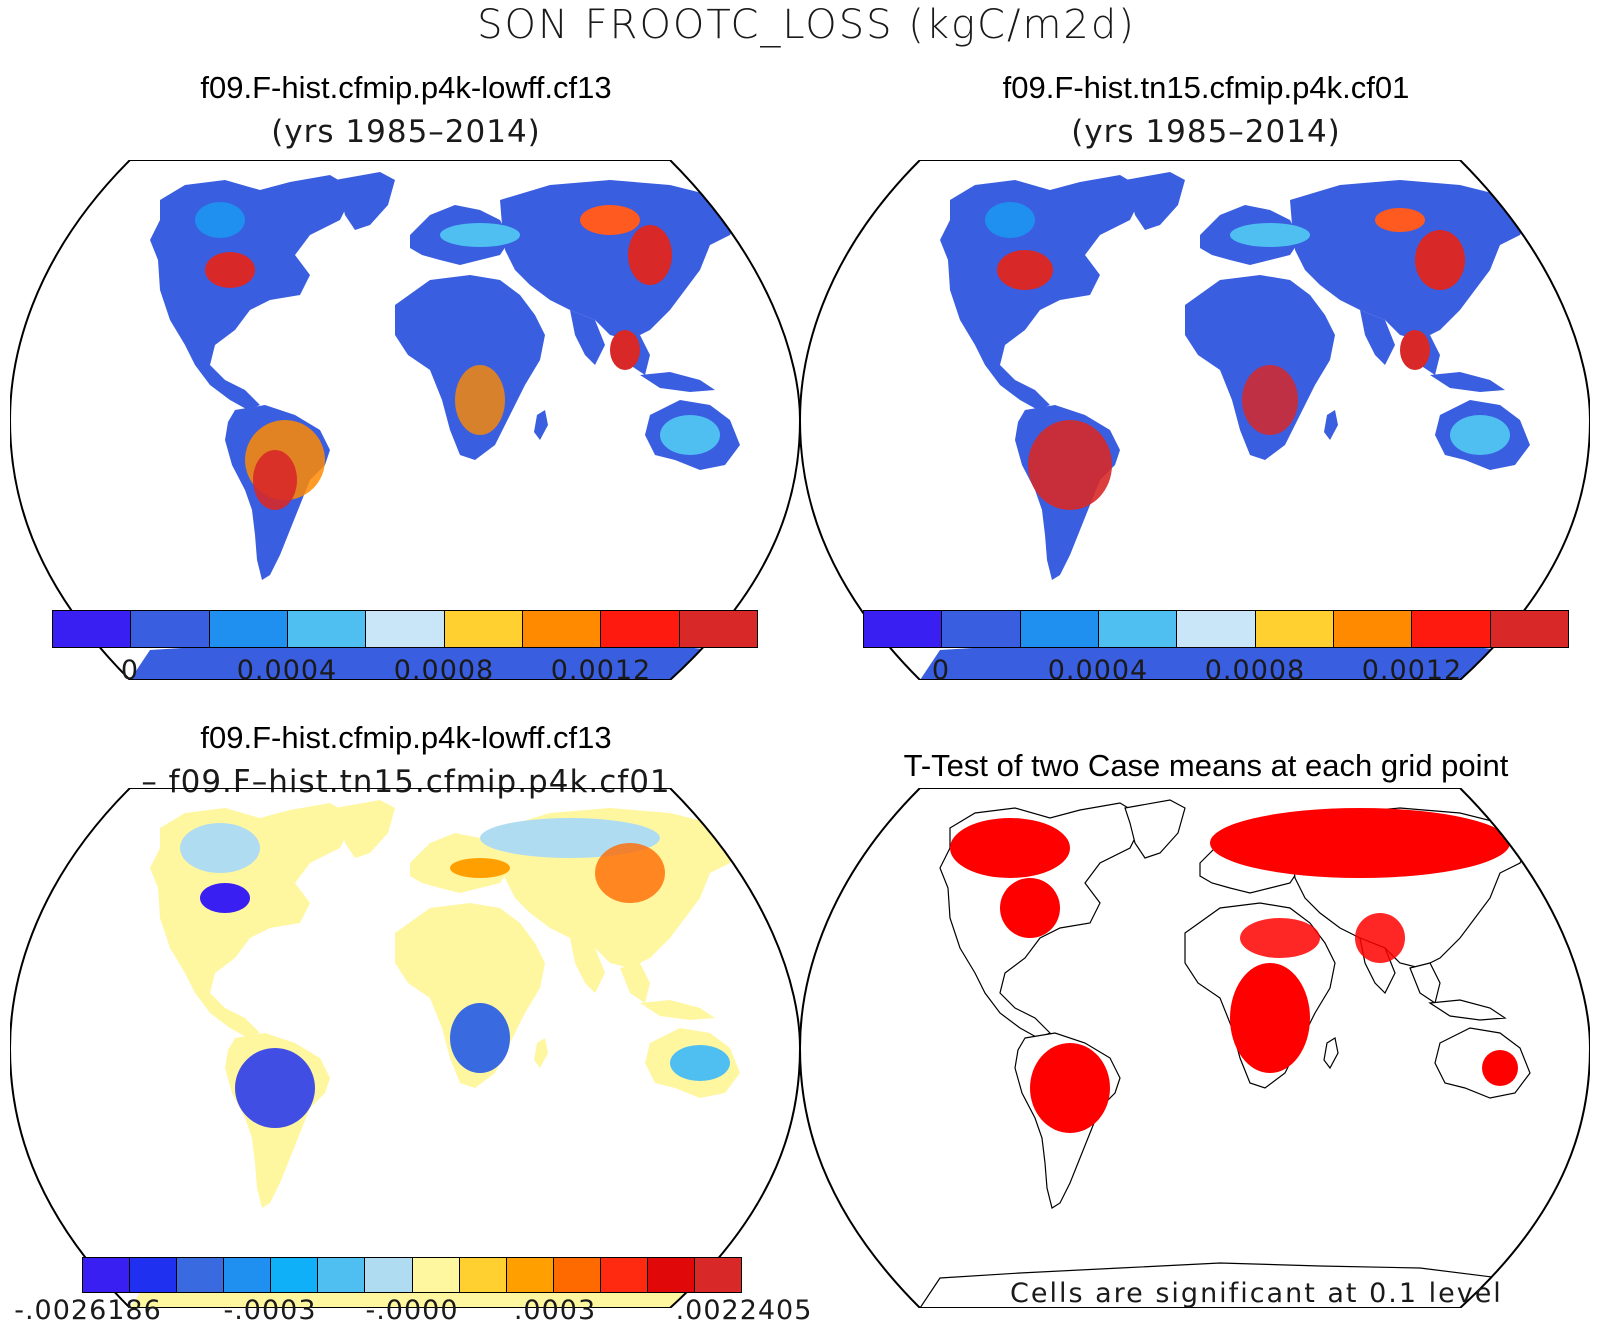 The height and width of the screenshot is (1327, 1613). Describe the element at coordinates (1412, 670) in the screenshot. I see `case2-tick-3: 0.0012` at that location.